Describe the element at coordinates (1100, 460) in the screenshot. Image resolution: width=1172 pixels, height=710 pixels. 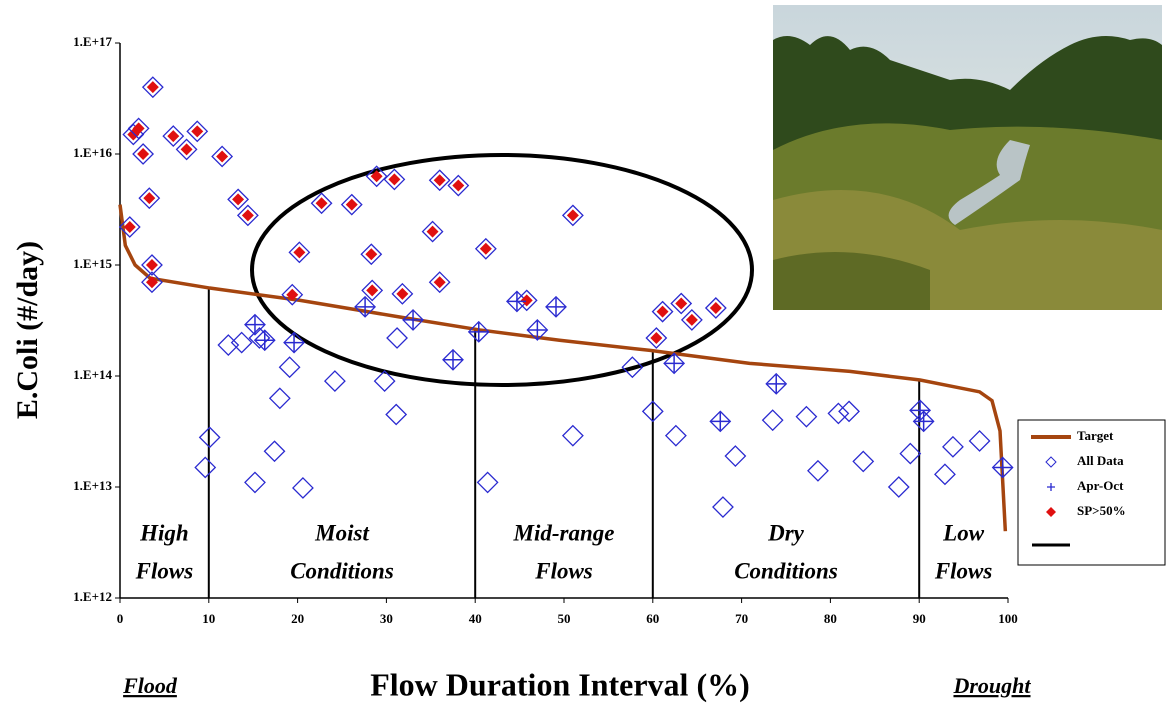
I see `legend-label: All Data` at that location.